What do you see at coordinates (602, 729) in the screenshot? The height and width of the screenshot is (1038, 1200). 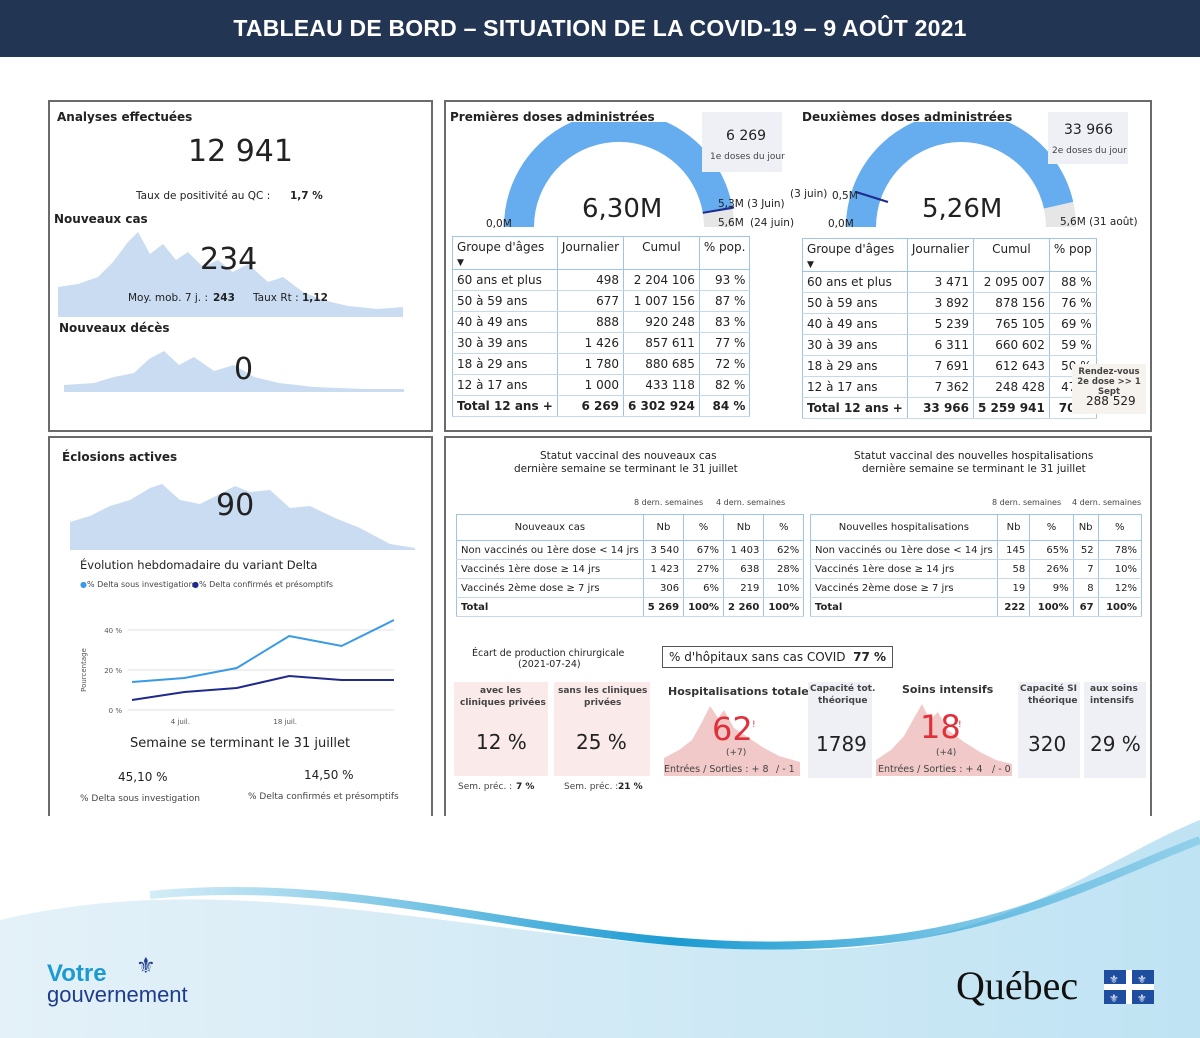 I see `chir-b-box: sans les cliniques privées 25 %` at bounding box center [602, 729].